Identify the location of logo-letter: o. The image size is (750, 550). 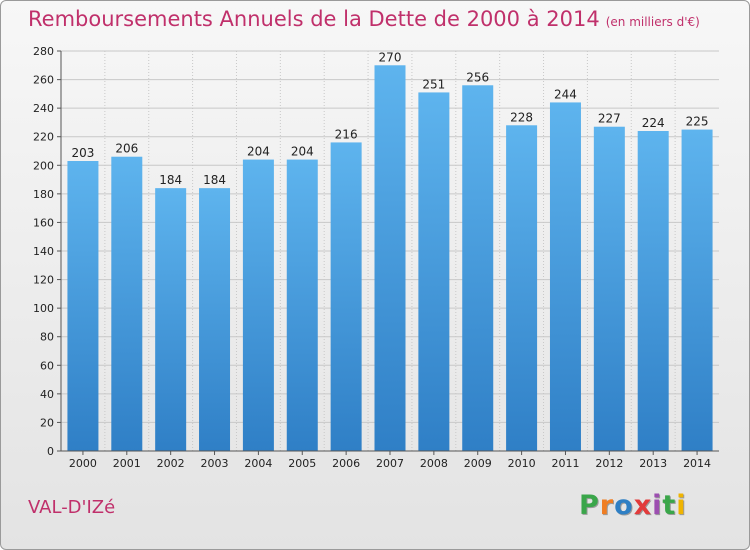
(624, 505).